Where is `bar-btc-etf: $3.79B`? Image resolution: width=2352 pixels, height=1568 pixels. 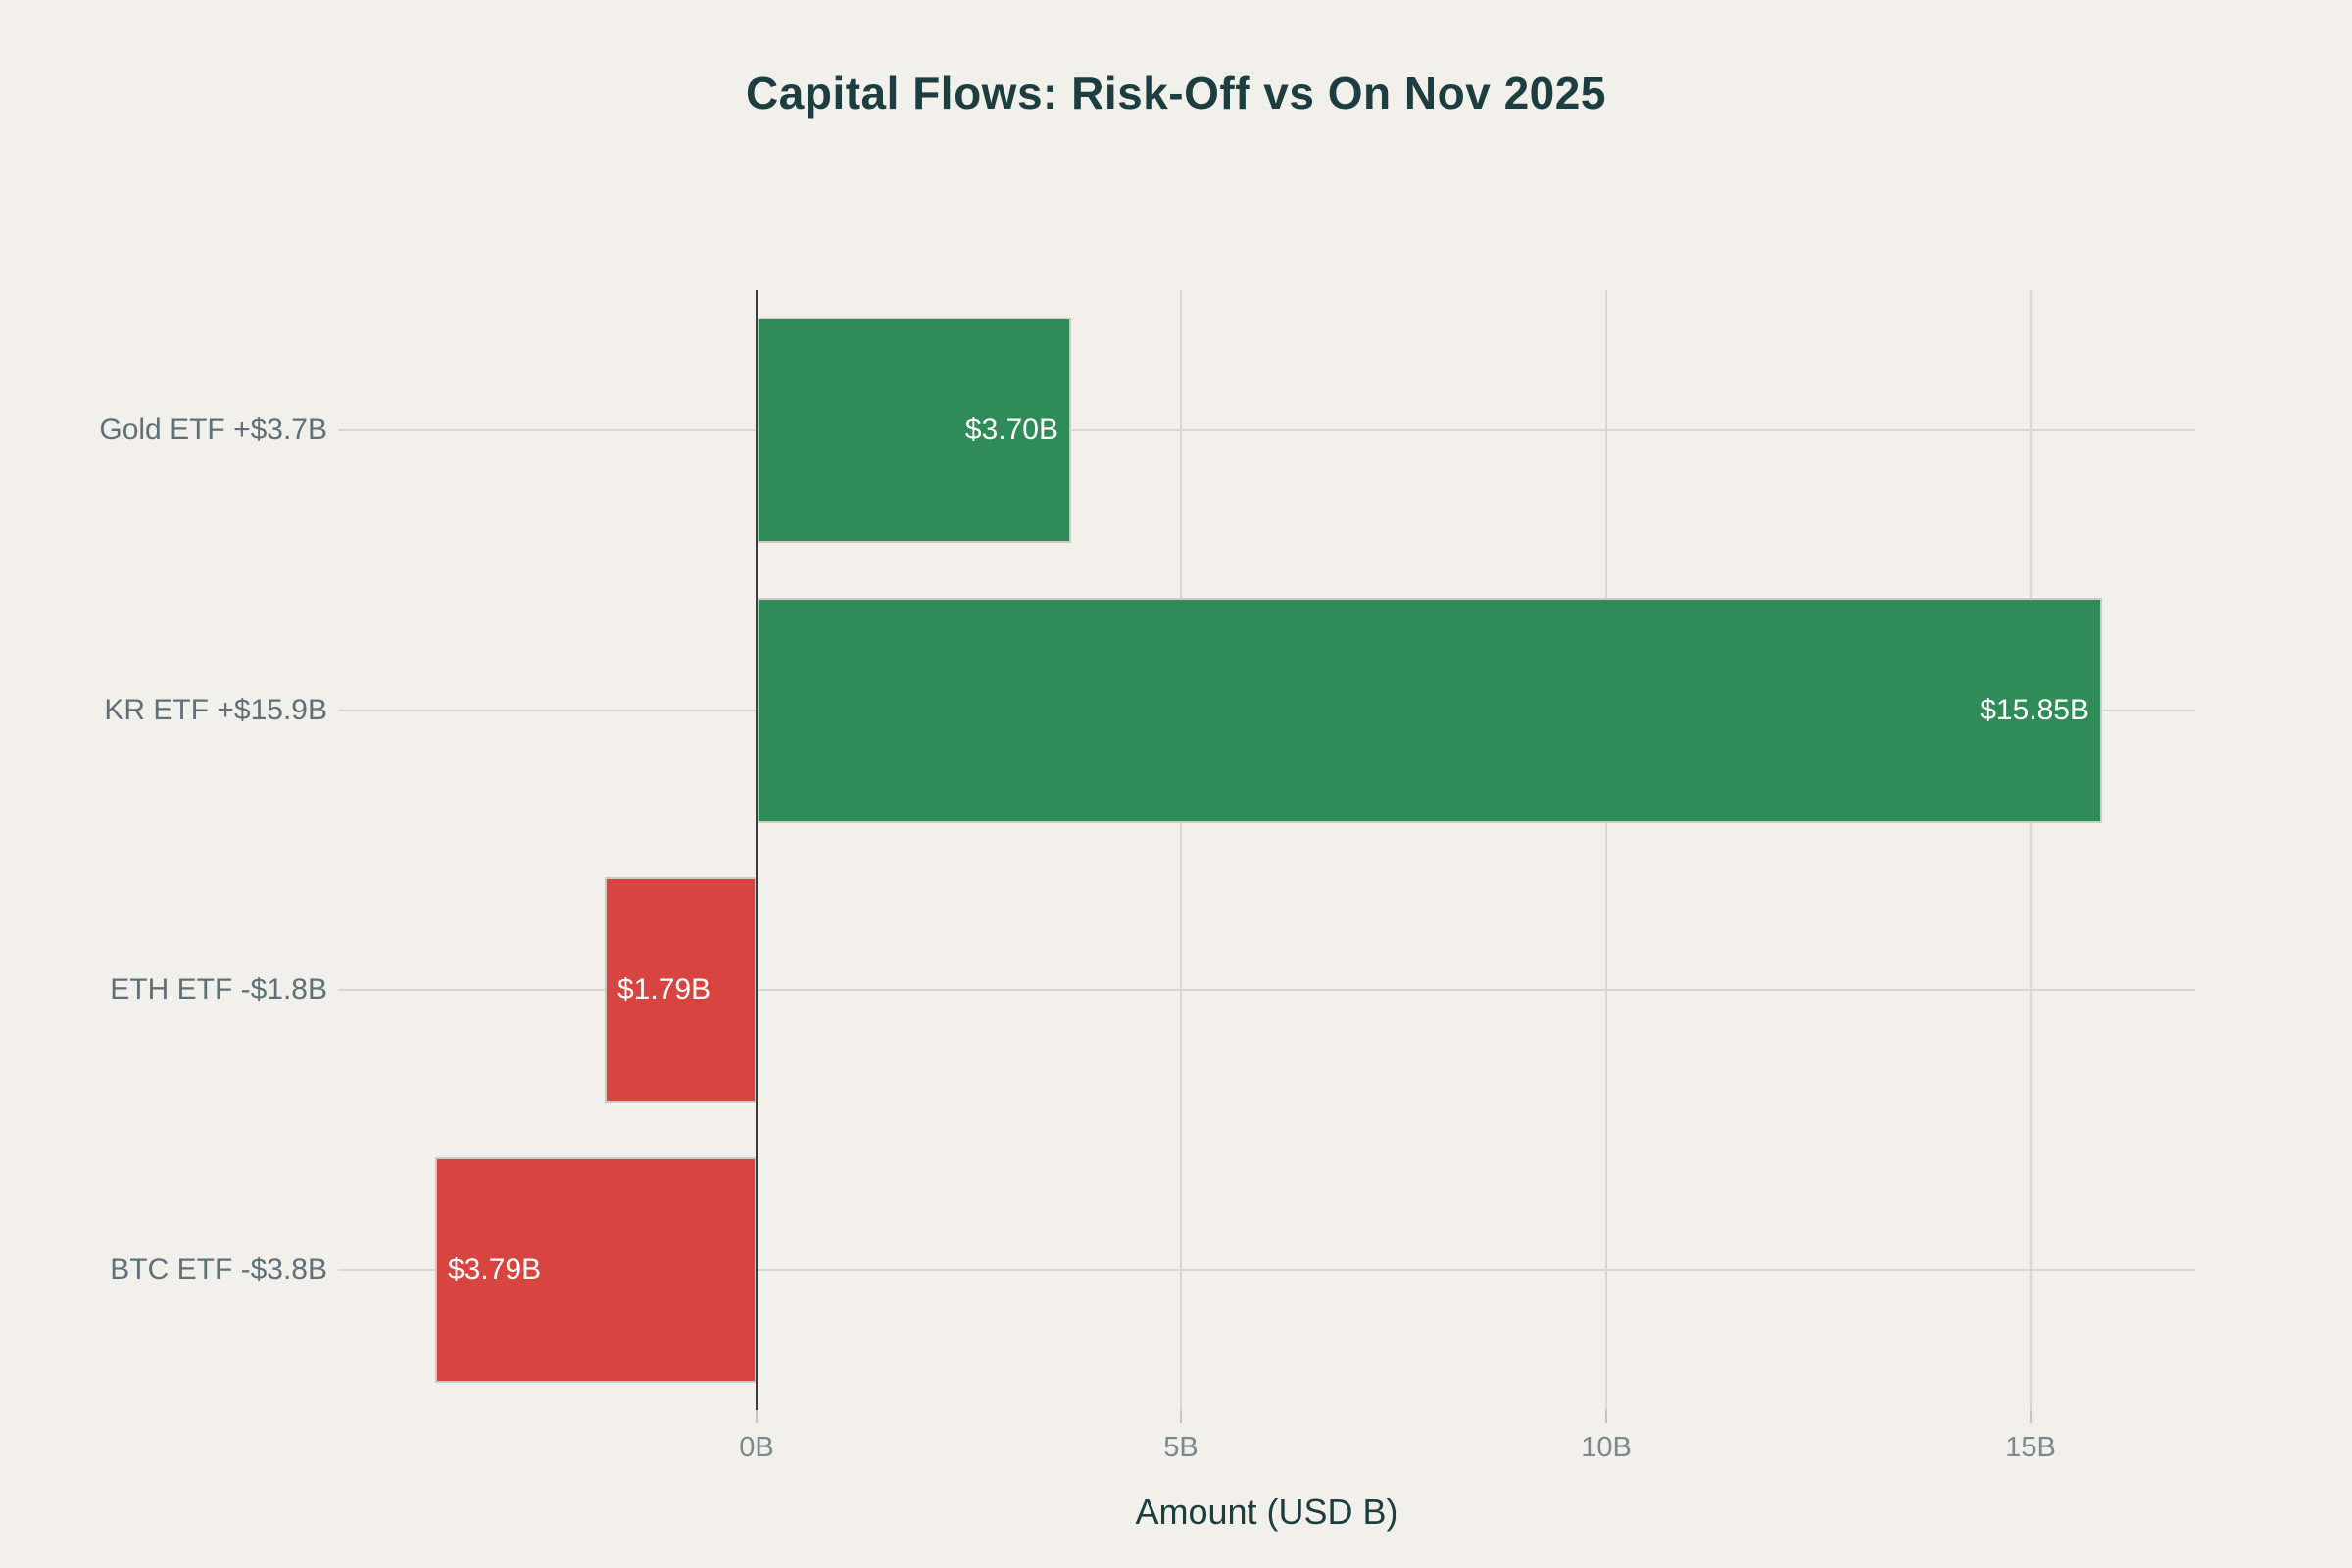
bar-btc-etf: $3.79B is located at coordinates (596, 1270).